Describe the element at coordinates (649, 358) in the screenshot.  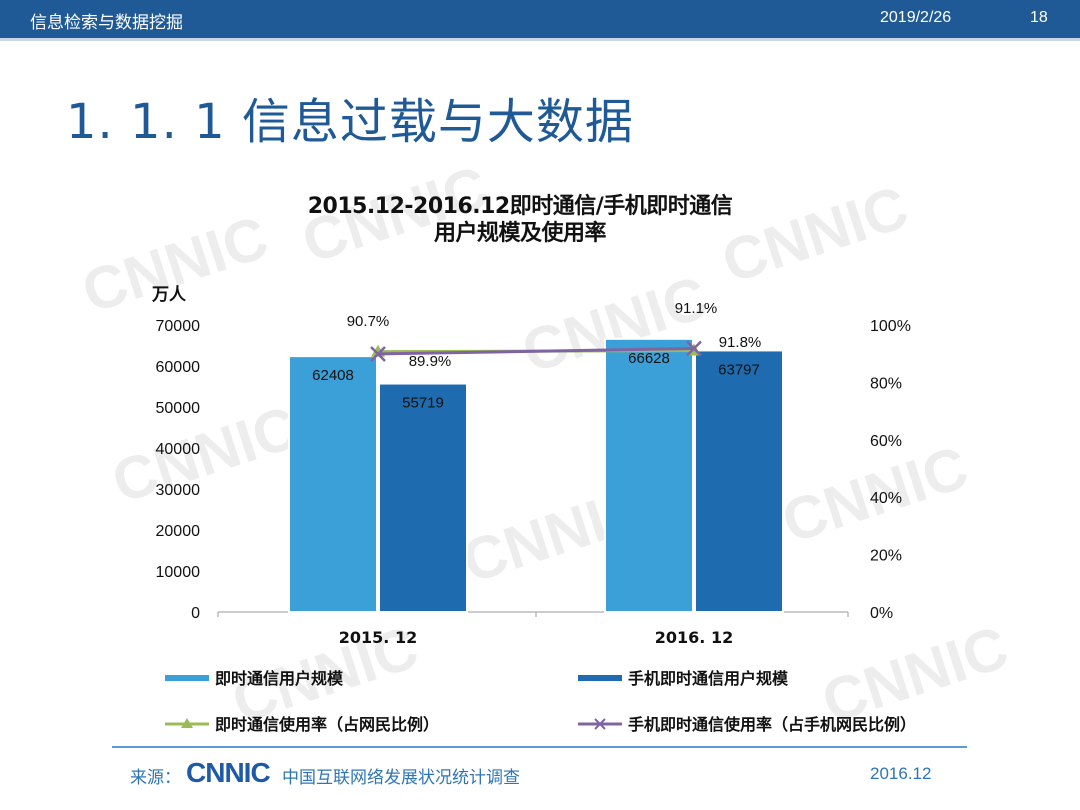
I see `bar-value-label: 66628` at that location.